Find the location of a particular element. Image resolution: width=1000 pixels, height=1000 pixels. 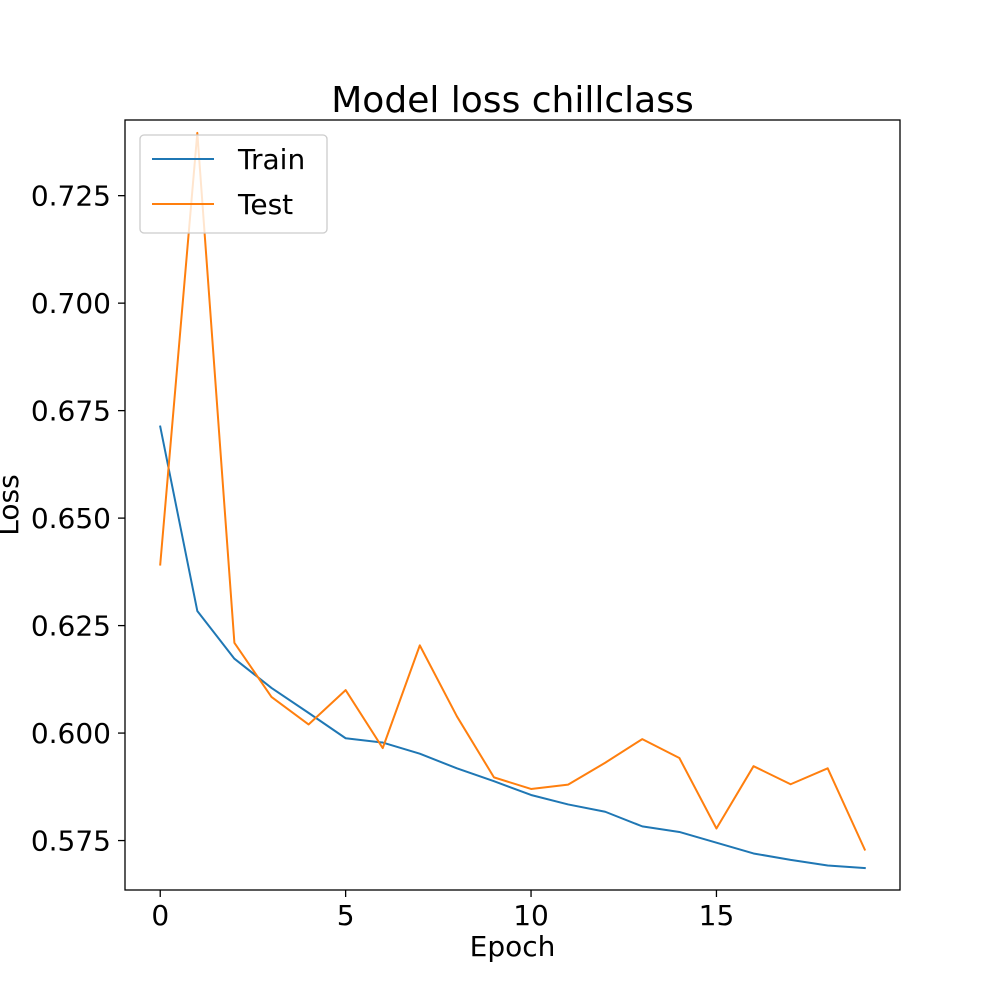

y-tick-label: 0.575 is located at coordinates (71, 841).